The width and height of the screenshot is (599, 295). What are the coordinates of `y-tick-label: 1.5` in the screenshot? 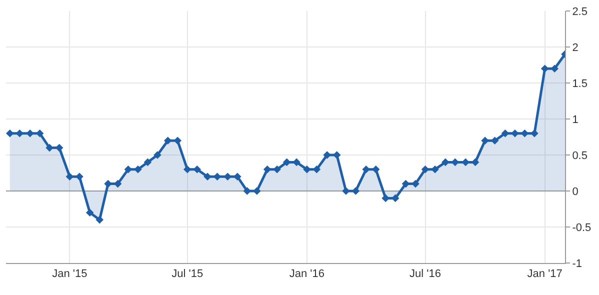 It's located at (580, 84).